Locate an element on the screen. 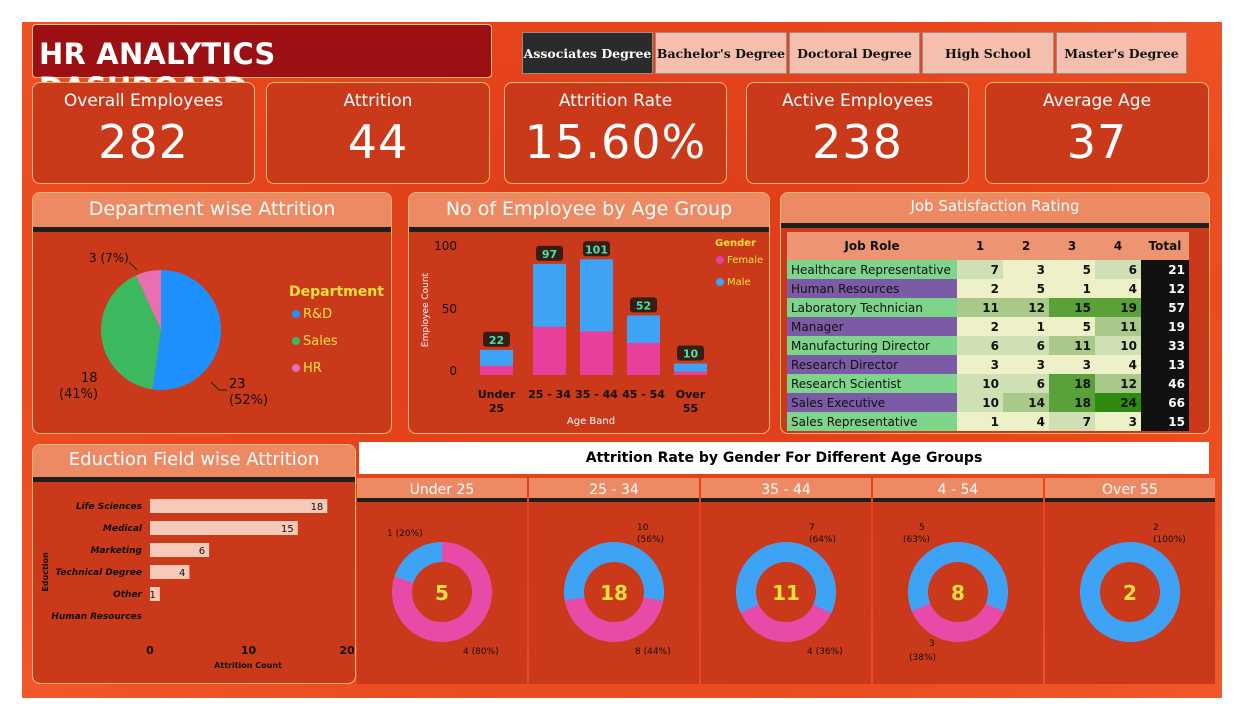  table-row: Sales Executive 10 14 18 24 66 is located at coordinates (988, 402).